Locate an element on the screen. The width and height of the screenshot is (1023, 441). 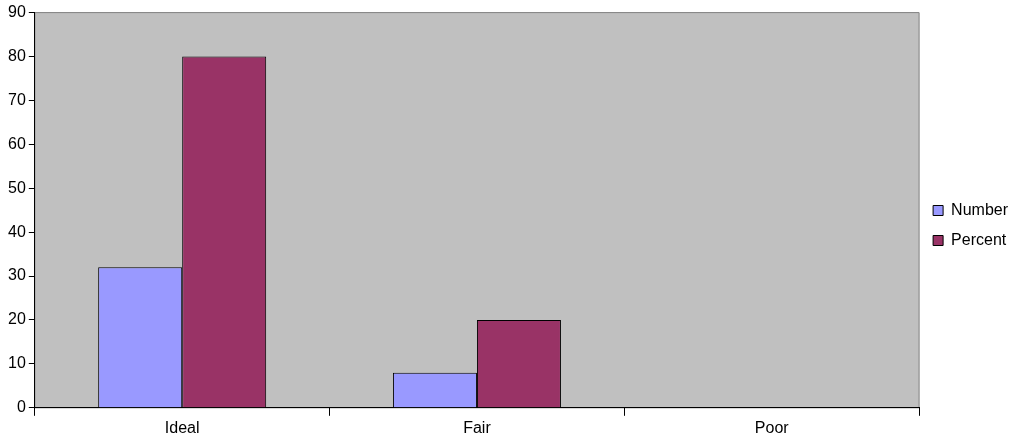
y-tick-label: 50 is located at coordinates (17, 187).